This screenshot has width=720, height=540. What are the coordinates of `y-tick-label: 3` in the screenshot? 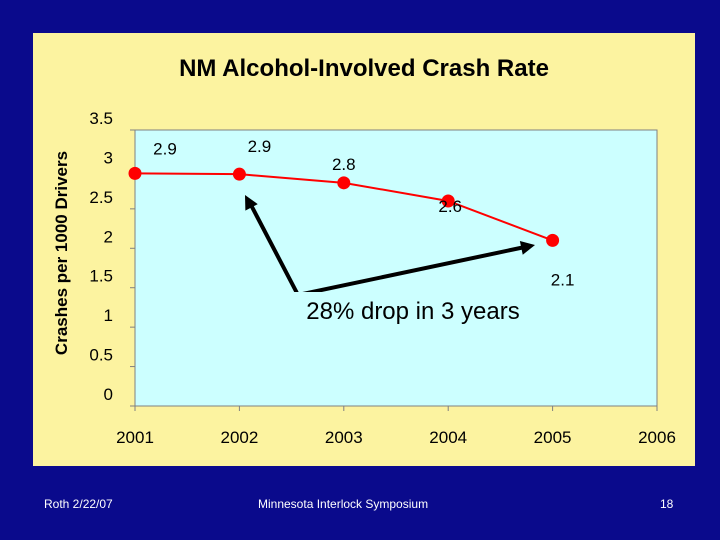 It's located at (108, 157).